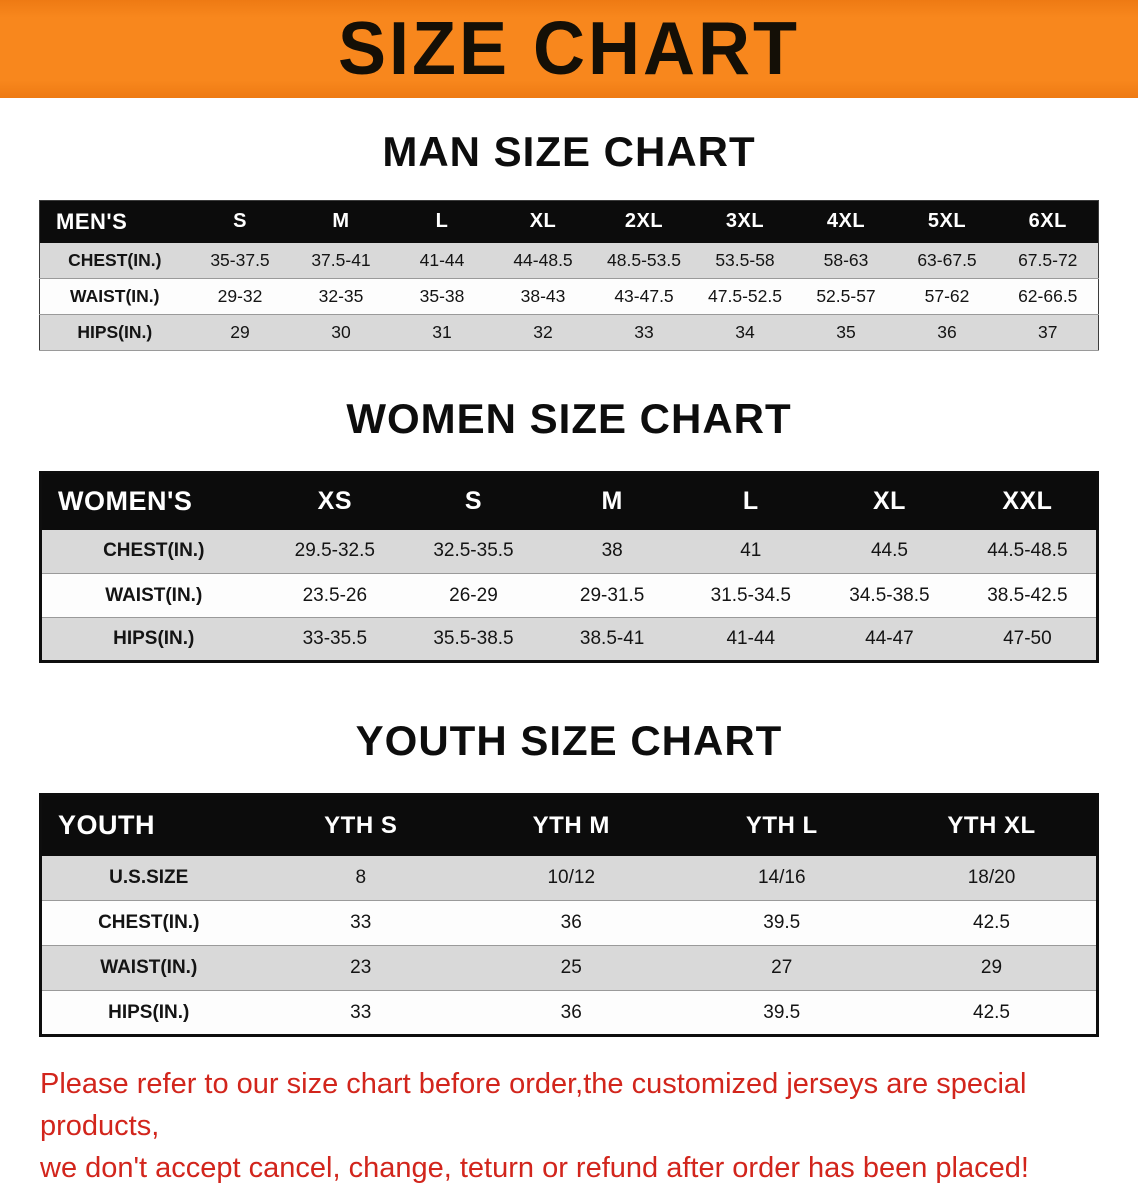  I want to click on size-value-cell: 44.5-48.5, so click(1027, 551).